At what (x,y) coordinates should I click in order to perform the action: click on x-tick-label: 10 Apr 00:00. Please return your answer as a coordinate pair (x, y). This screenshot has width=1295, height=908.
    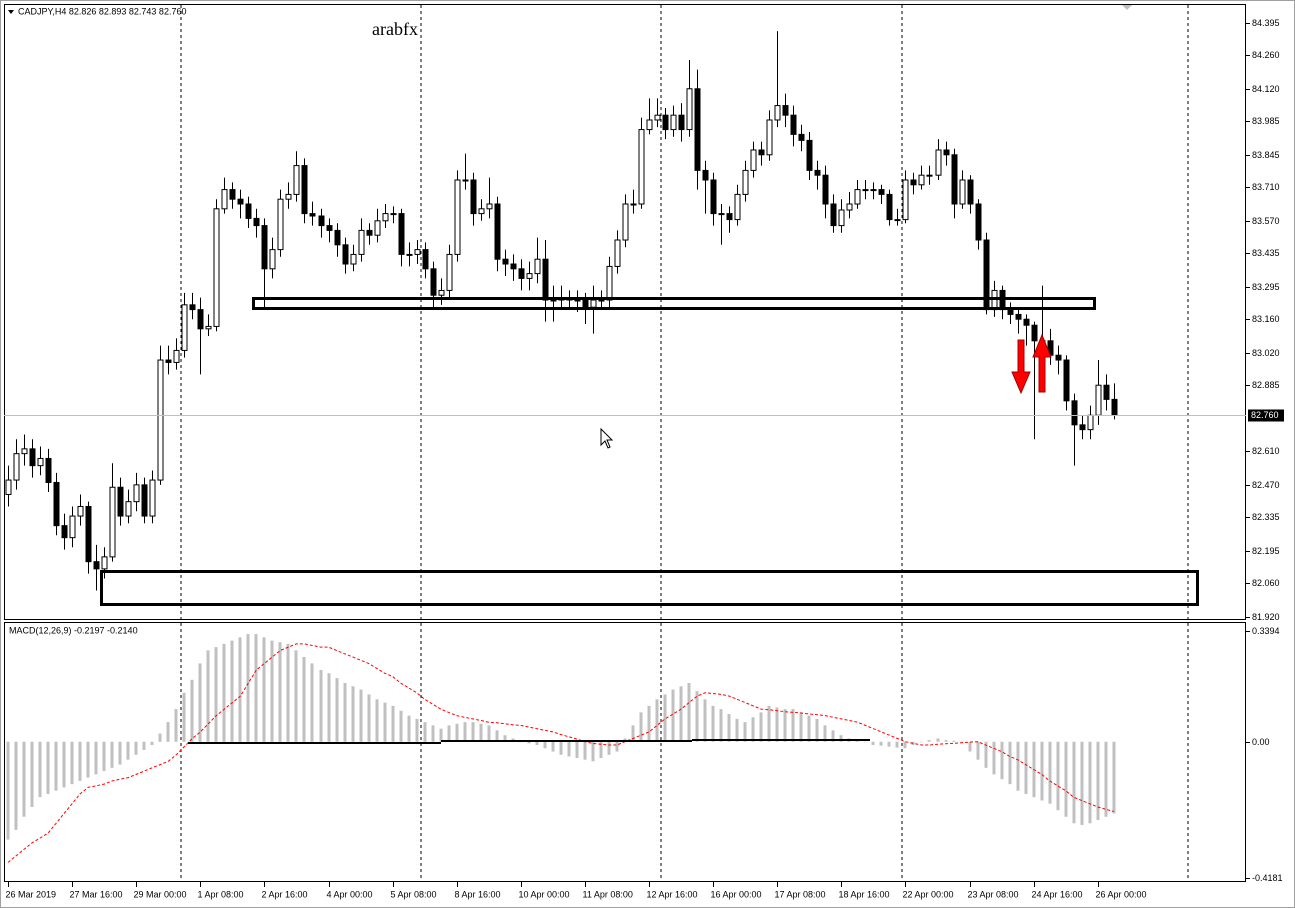
    Looking at the image, I should click on (544, 894).